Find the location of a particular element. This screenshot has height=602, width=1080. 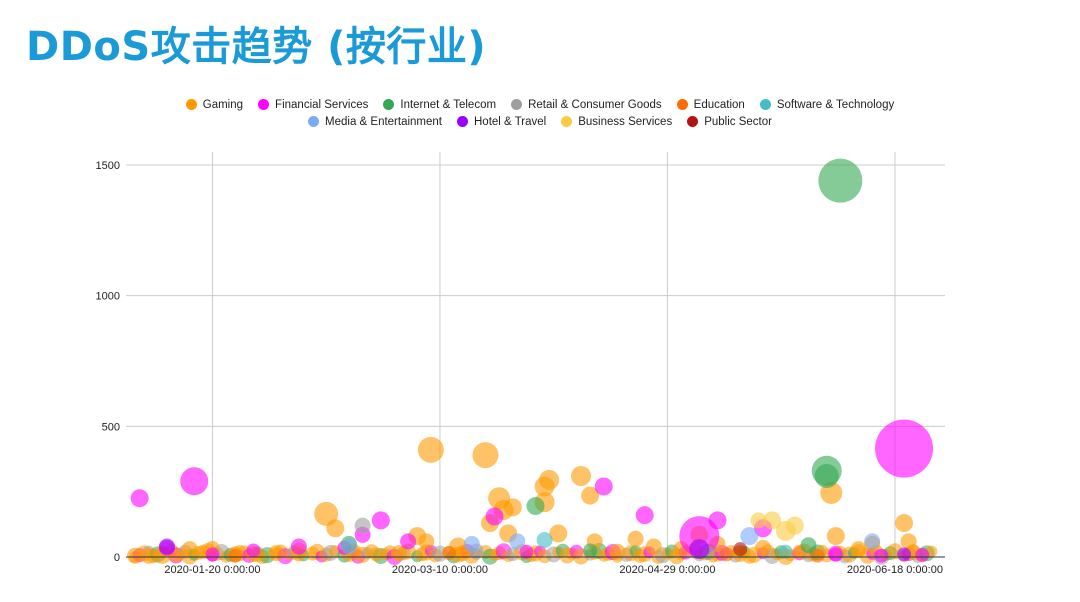

legend-item: Hotel & Travel is located at coordinates (501, 122).